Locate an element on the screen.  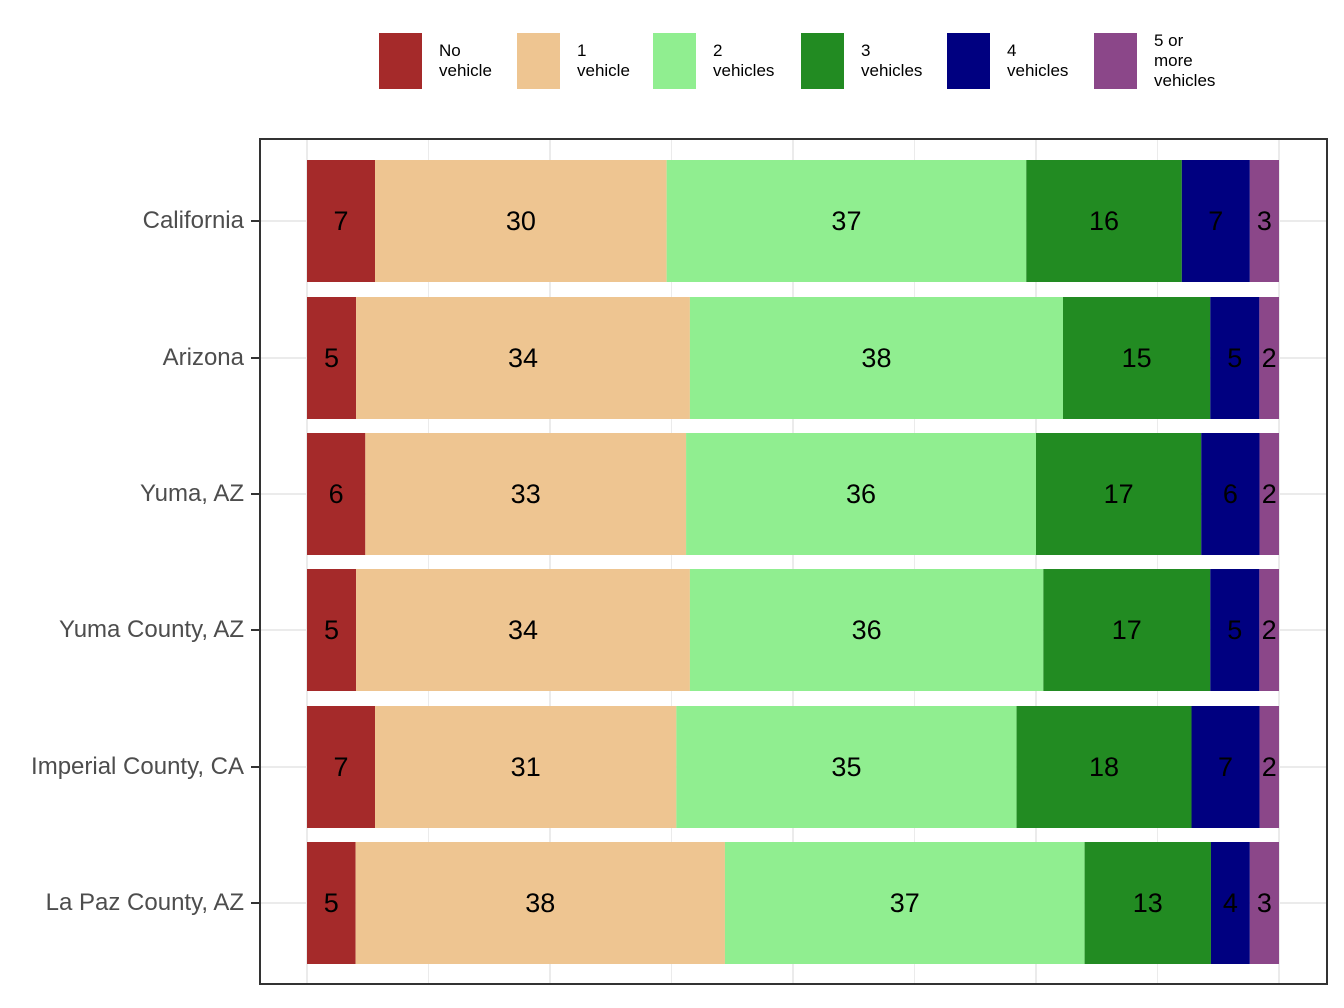
data-label: 30 is located at coordinates (521, 221).